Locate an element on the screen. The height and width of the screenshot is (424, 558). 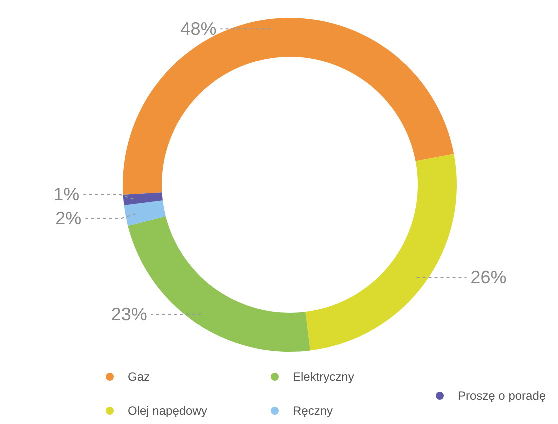
legend-label: Ręczny is located at coordinates (313, 411).